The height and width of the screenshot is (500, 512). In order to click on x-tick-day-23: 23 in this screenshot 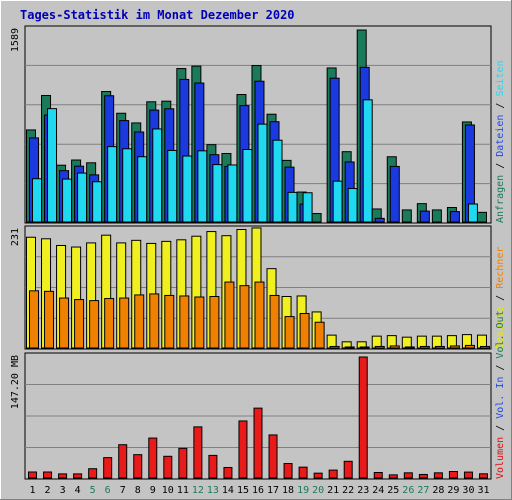, I will do `click(363, 490)`.